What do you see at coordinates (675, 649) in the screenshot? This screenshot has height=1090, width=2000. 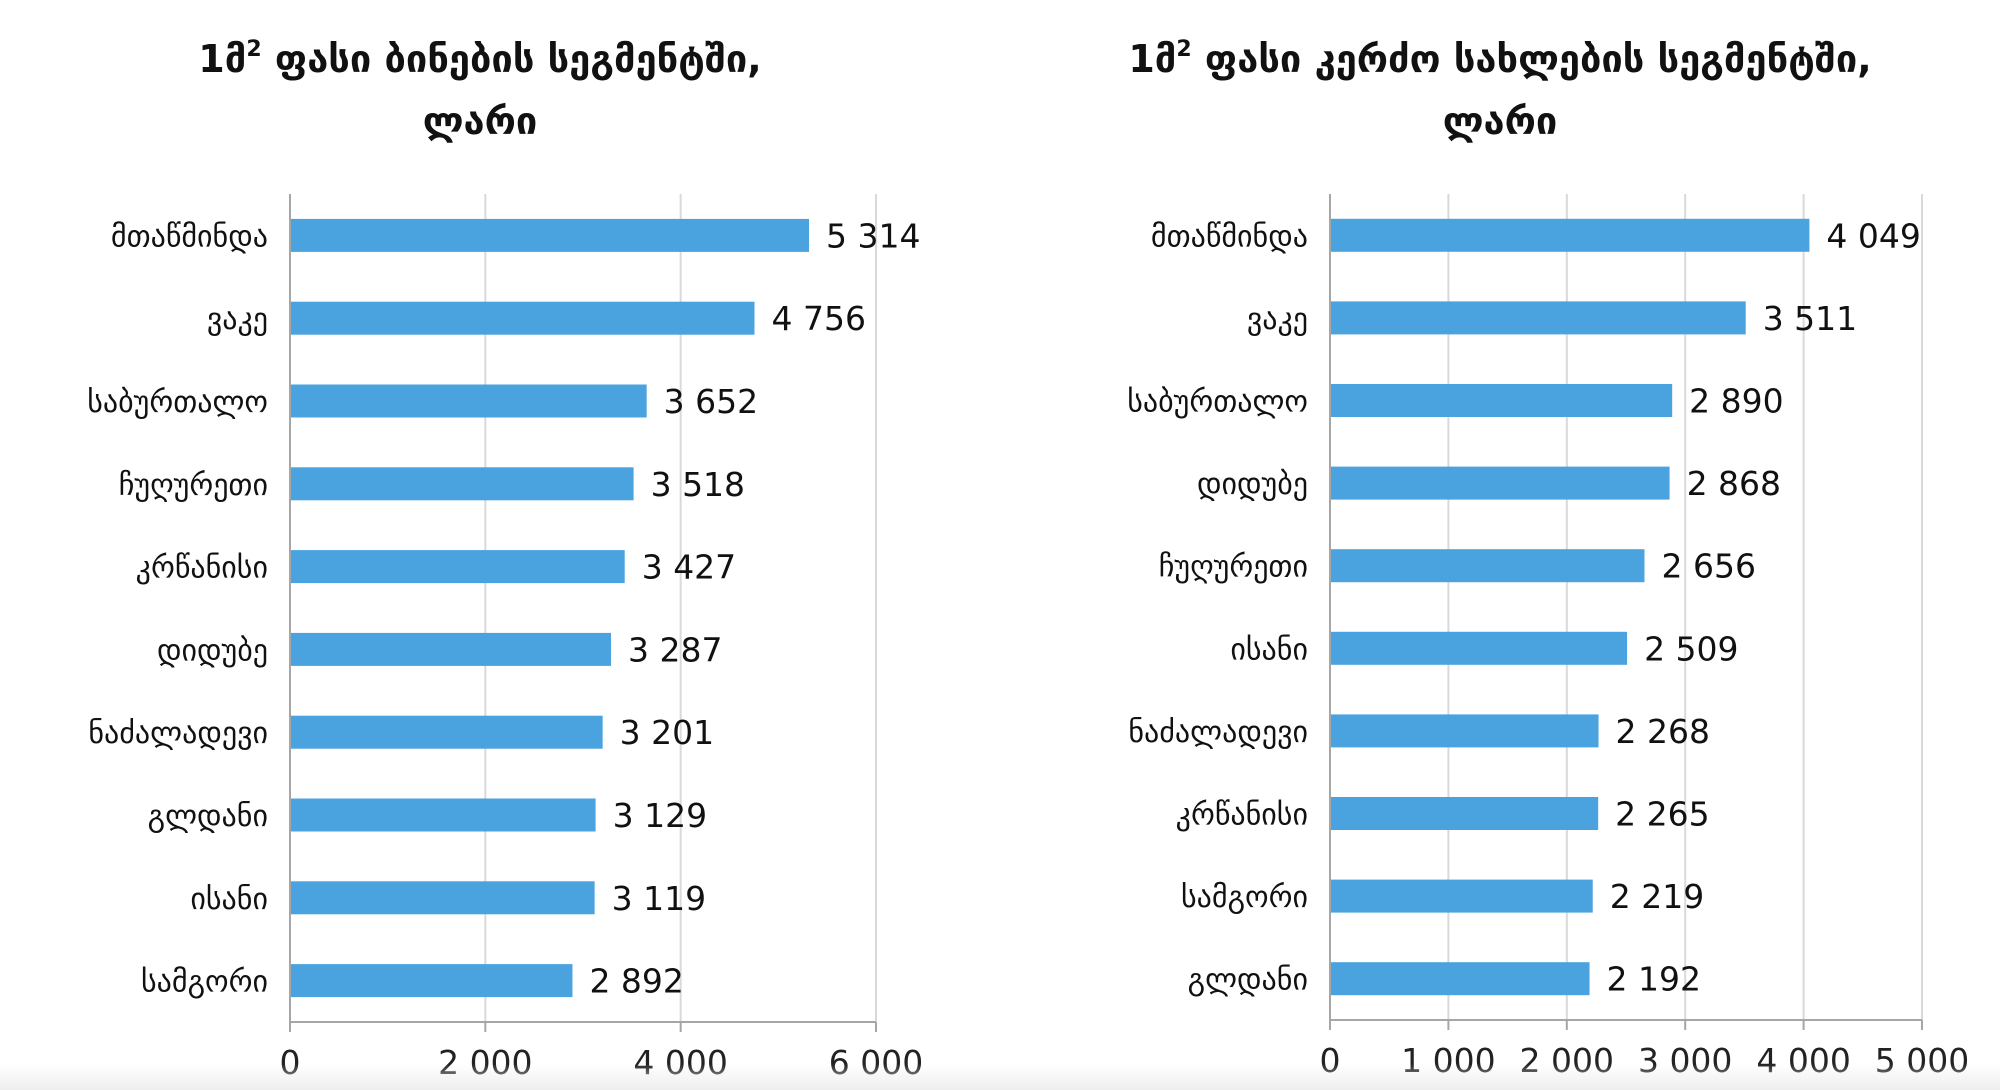 I see `data-label: 3 287` at bounding box center [675, 649].